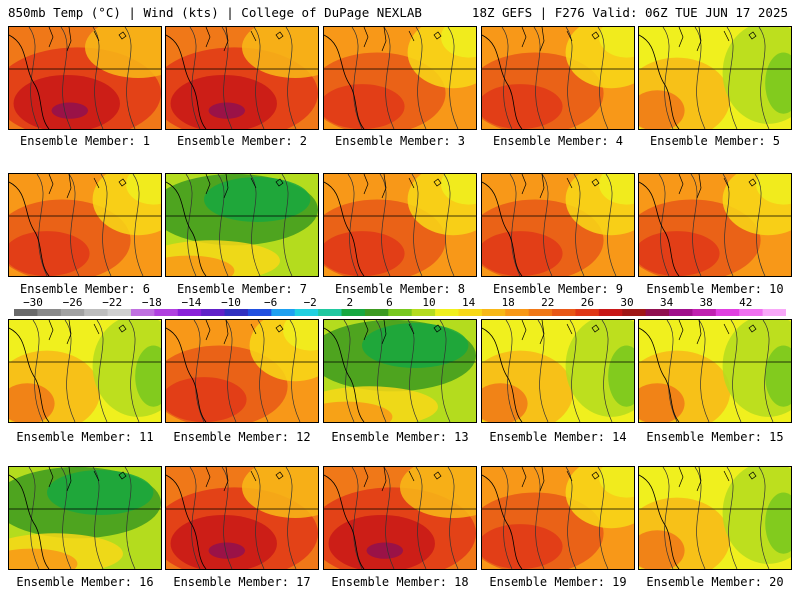 The height and width of the screenshot is (600, 800). I want to click on colorbar-tick-label: 42, so click(746, 302).